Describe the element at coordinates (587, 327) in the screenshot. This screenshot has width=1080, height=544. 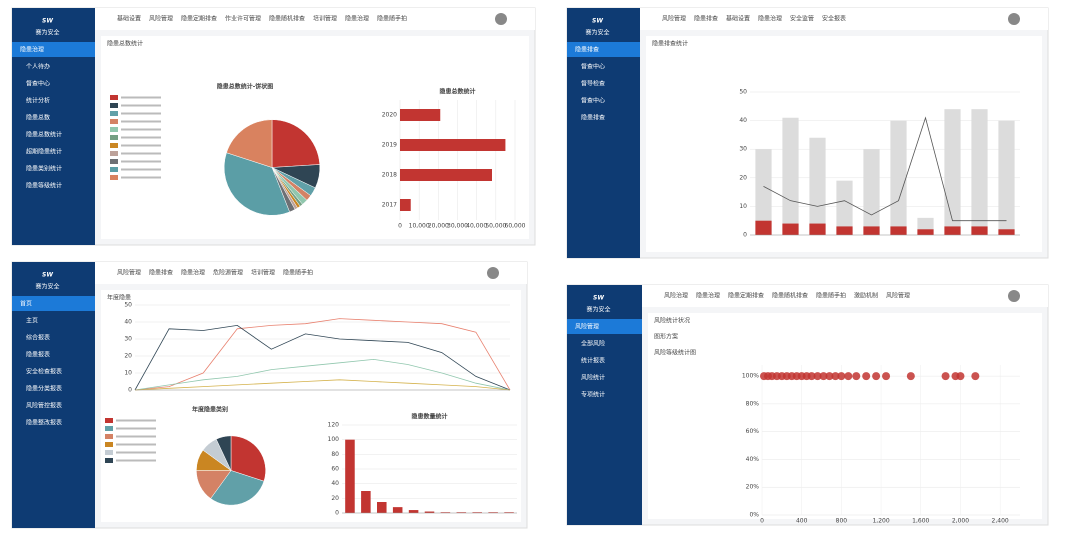
I see `menu-item: 风险管理` at that location.